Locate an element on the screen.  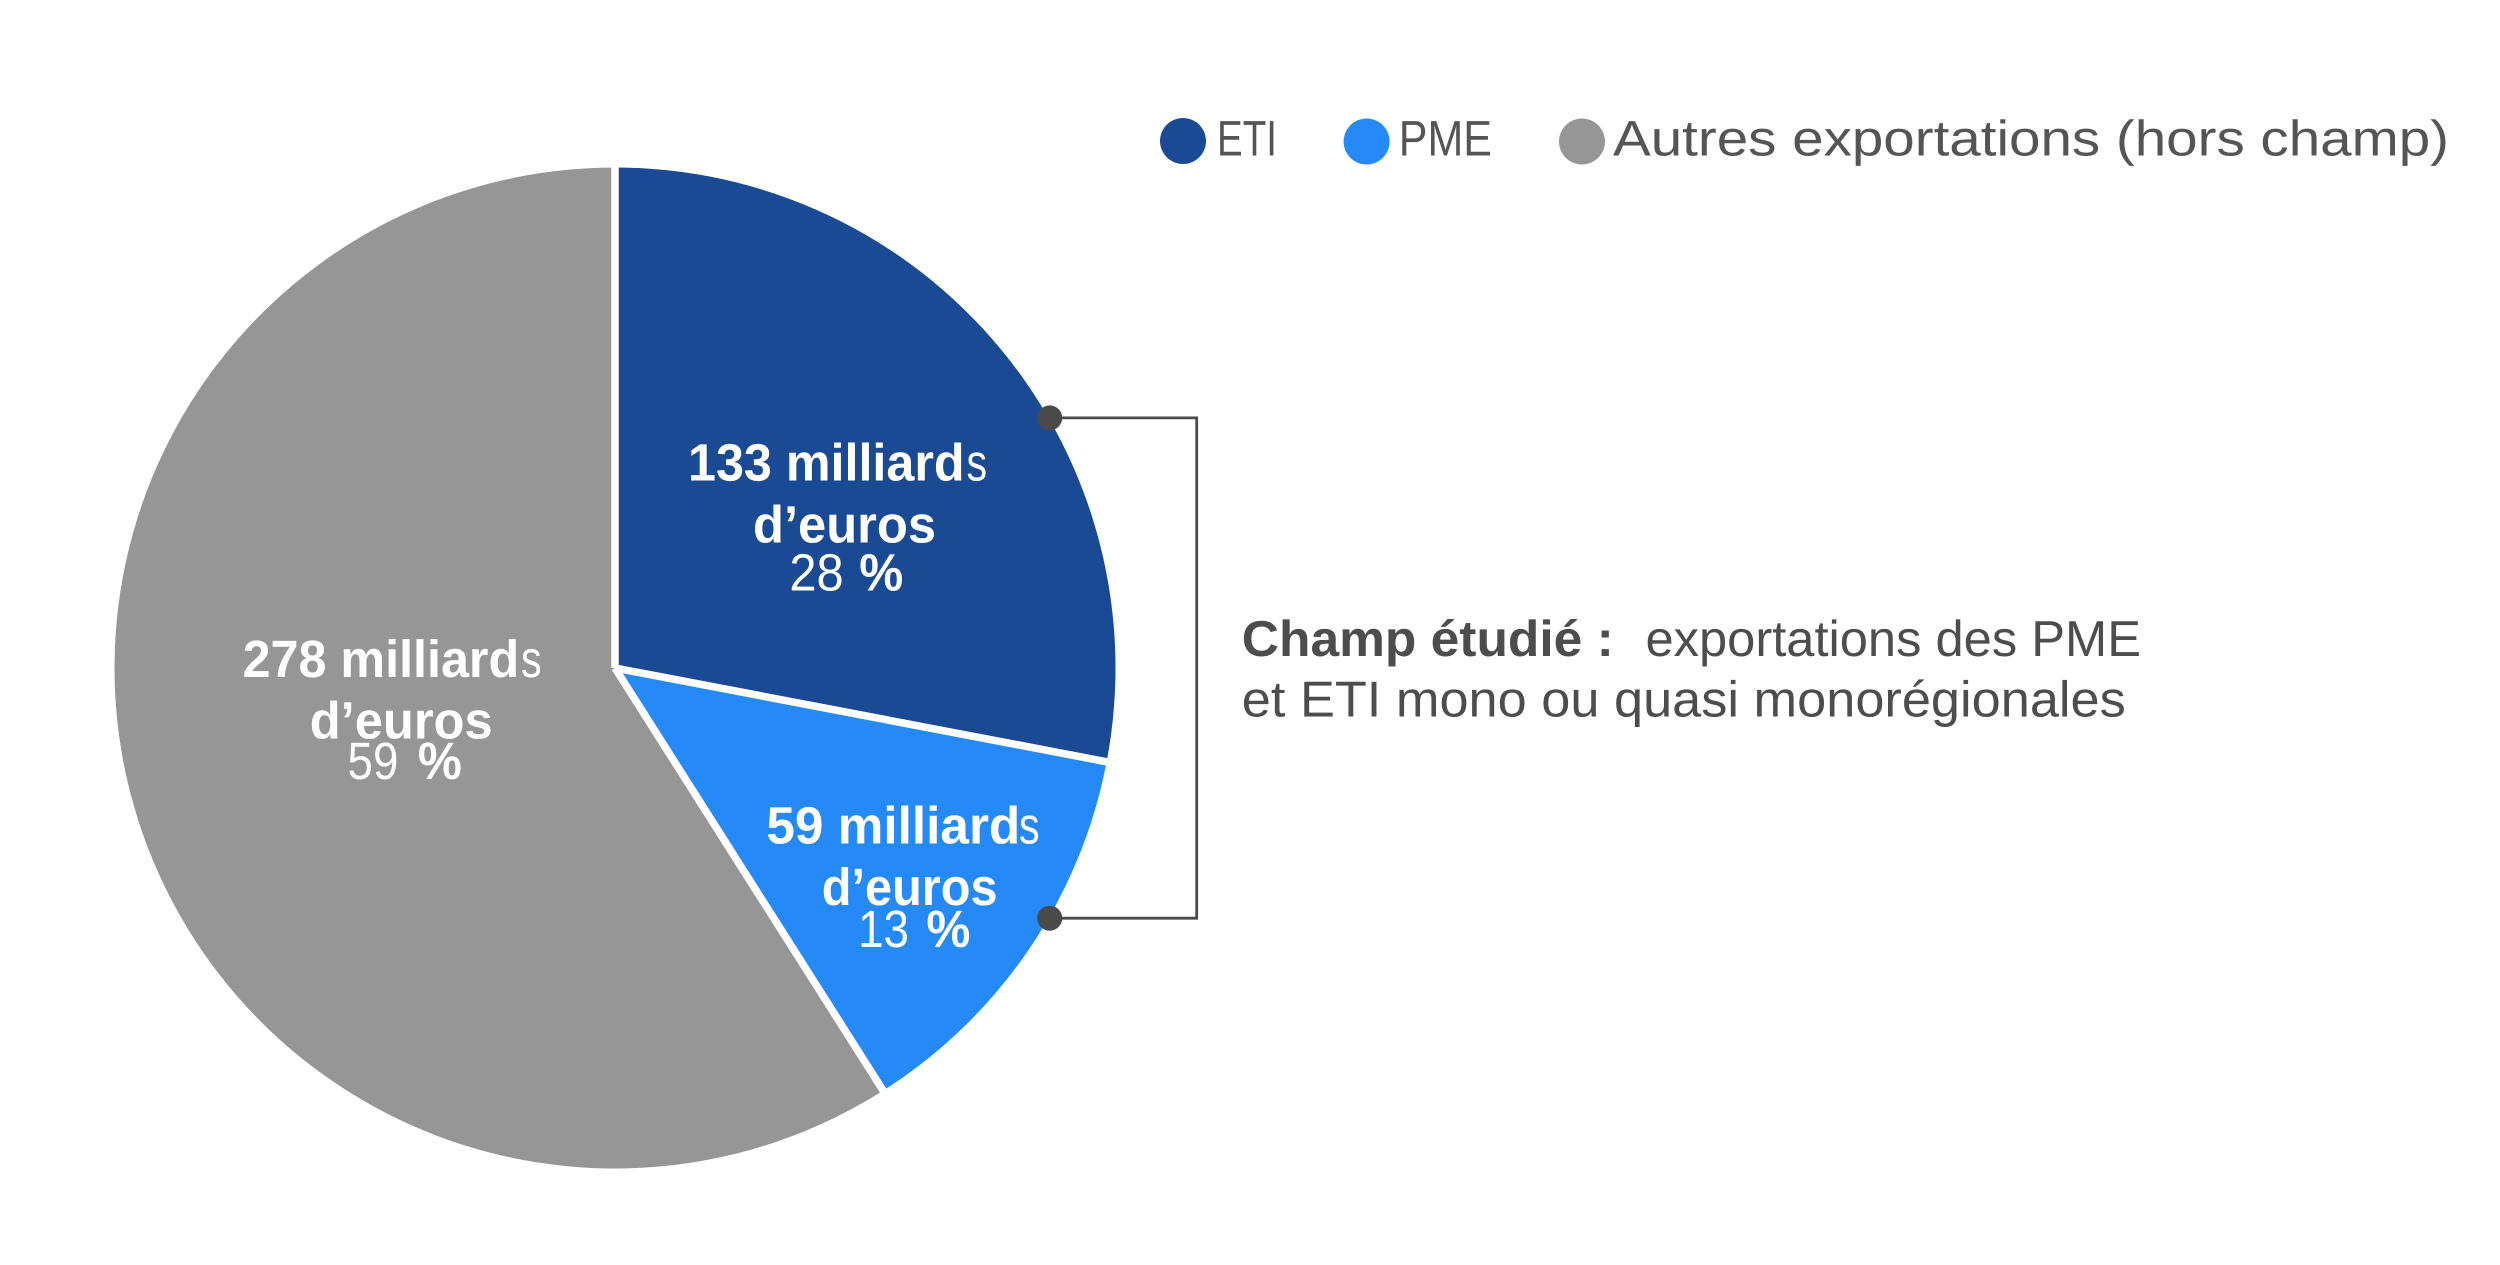
svg-text:et ETI mono ou quasi monorégio: et ETI mono ou quasi monorégionales is located at coordinates (1684, 699).